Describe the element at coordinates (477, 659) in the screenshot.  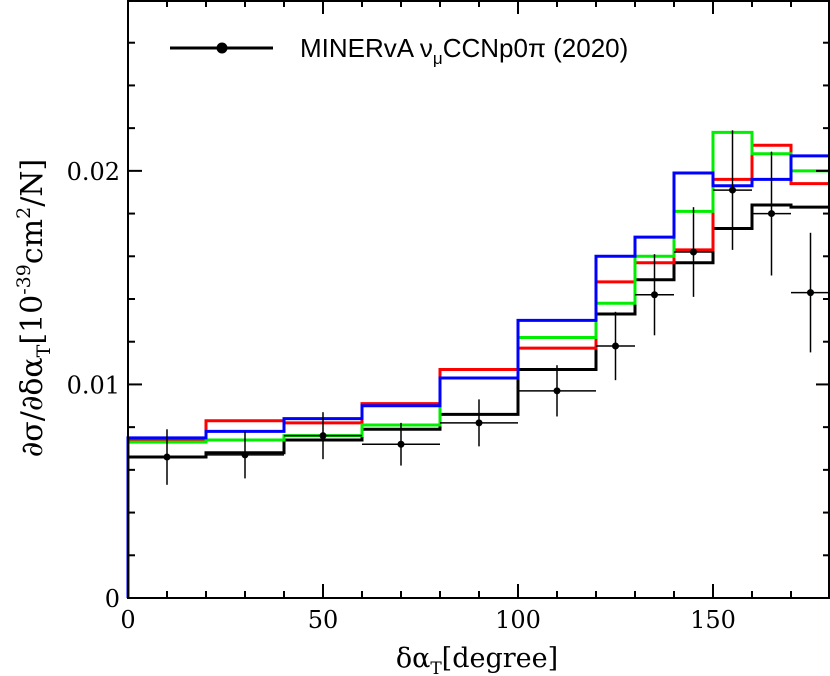
I see `x-axis-title: δαT[degree]` at that location.